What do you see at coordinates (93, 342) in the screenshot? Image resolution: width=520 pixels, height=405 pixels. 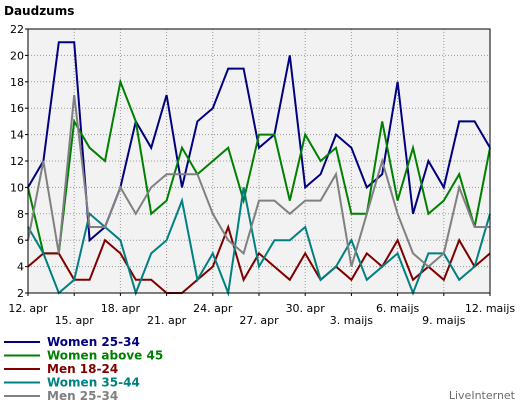 I see `legend-label: Women 25-34` at bounding box center [93, 342].